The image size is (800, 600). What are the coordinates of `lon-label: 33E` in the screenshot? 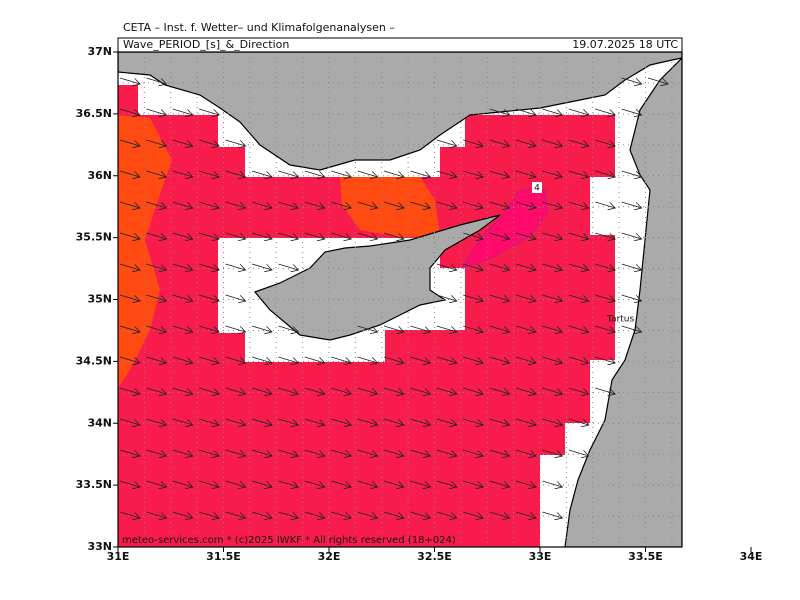 It's located at (540, 556).